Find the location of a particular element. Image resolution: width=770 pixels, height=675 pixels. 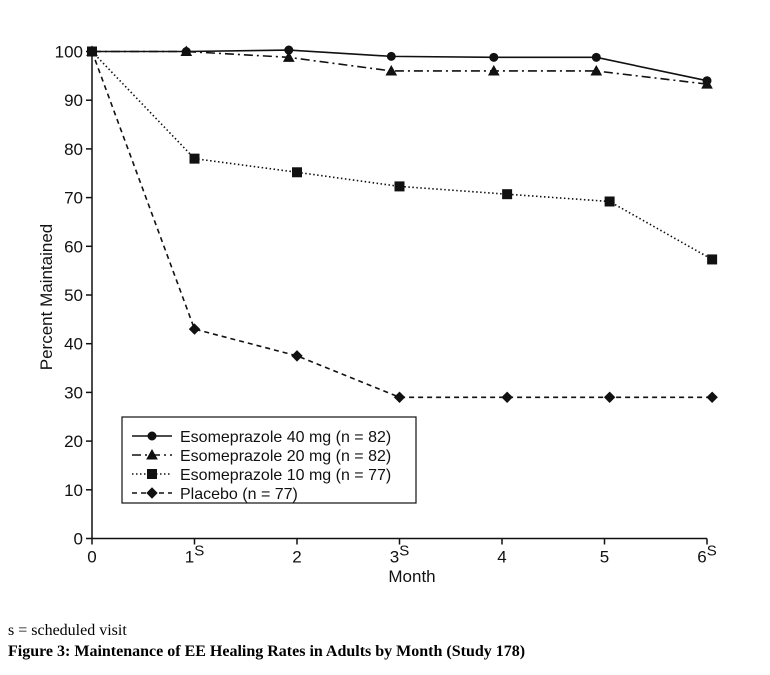

y-tick-label: 80 is located at coordinates (73, 149).